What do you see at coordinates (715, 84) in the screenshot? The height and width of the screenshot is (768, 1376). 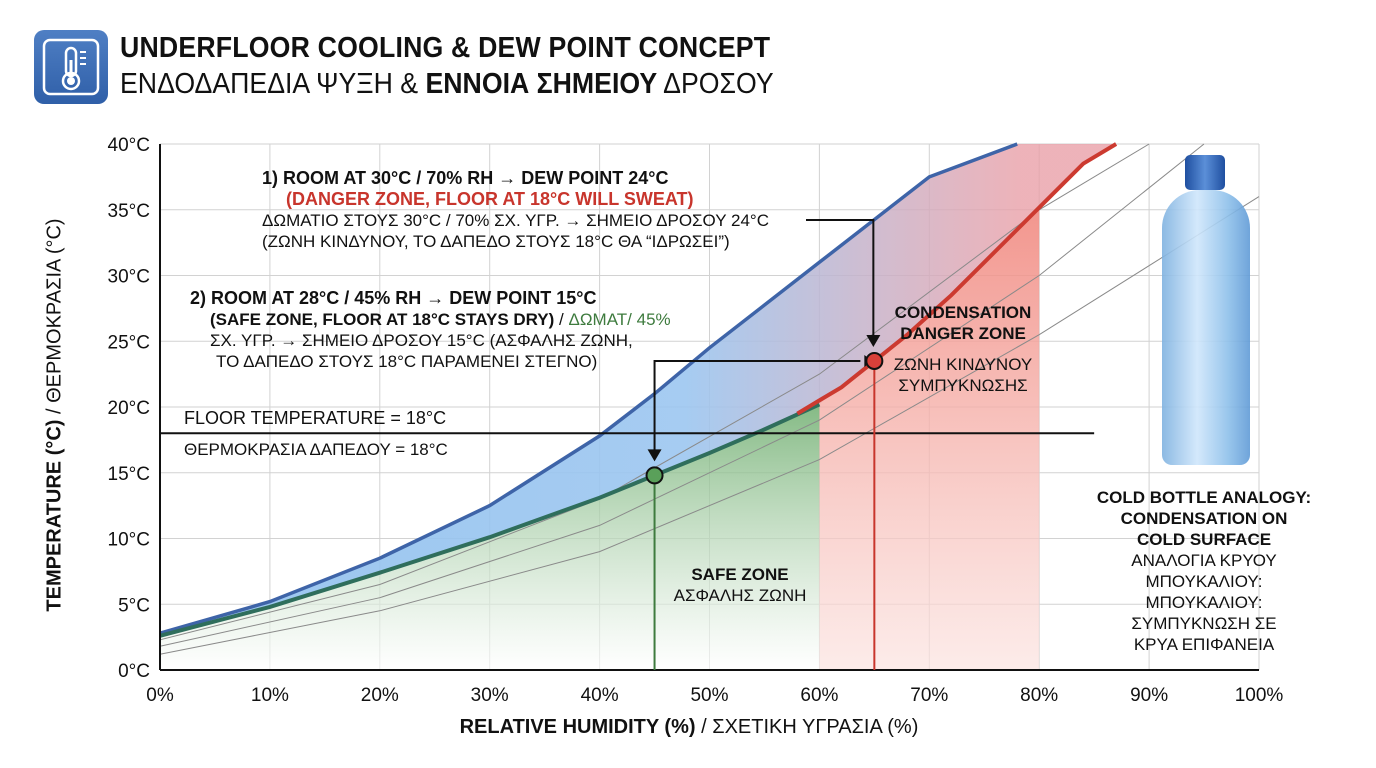 I see `subtitle-part2: ΔΡΟΣΟΥ` at bounding box center [715, 84].